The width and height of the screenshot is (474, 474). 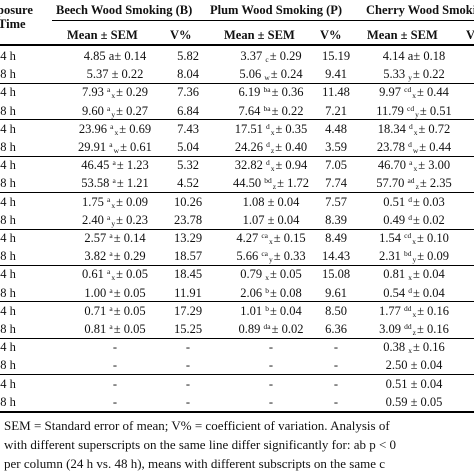 What do you see at coordinates (413, 74) in the screenshot?
I see `cell-c: 5.33 y± 0.22` at bounding box center [413, 74].